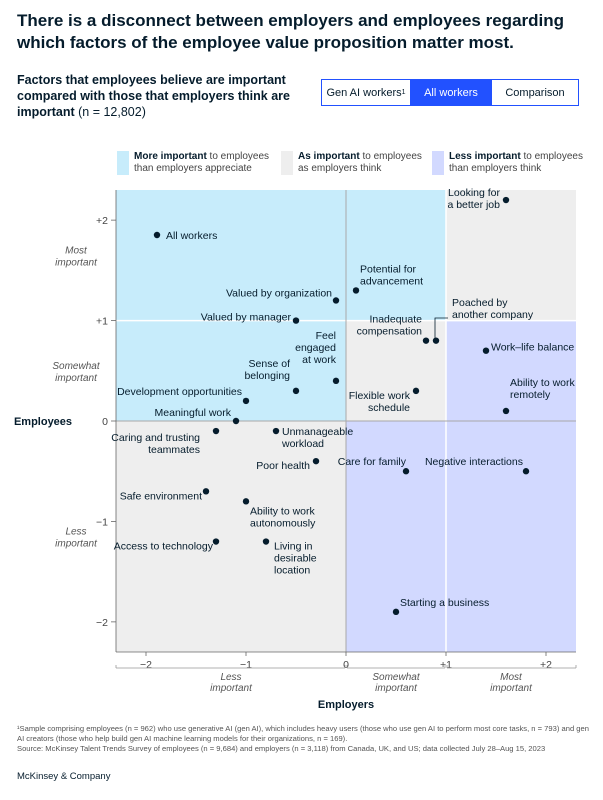 The height and width of the screenshot is (800, 603). What do you see at coordinates (474, 462) in the screenshot?
I see `data-point-label: Negative interactions` at bounding box center [474, 462].